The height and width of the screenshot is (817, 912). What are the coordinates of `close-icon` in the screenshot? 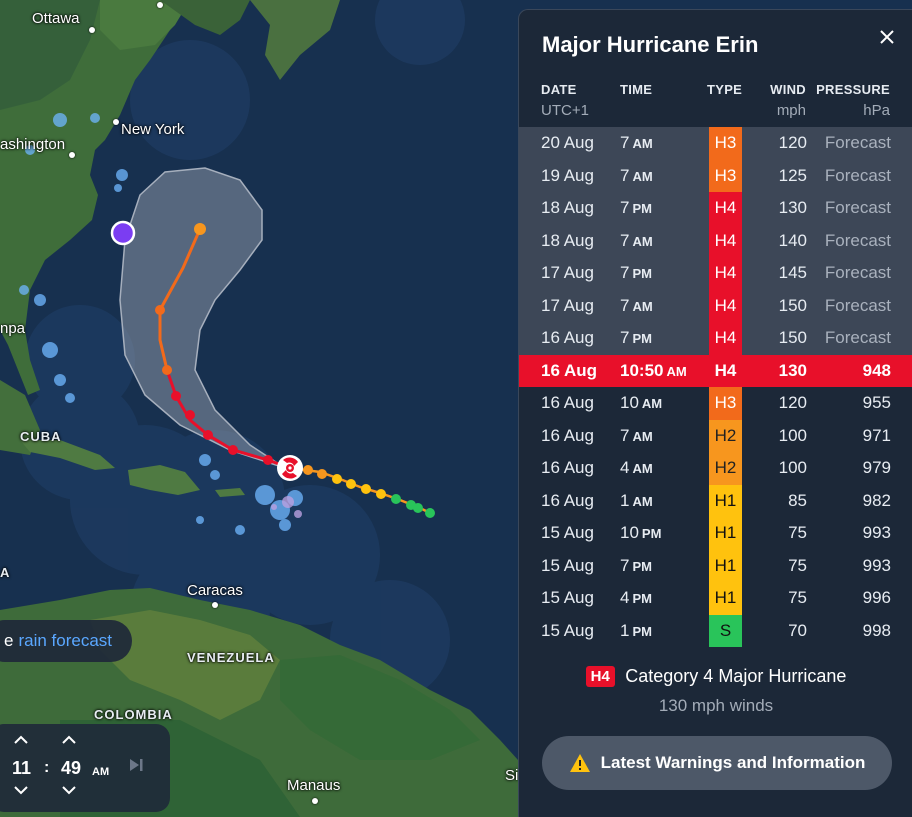 It's located at (887, 37).